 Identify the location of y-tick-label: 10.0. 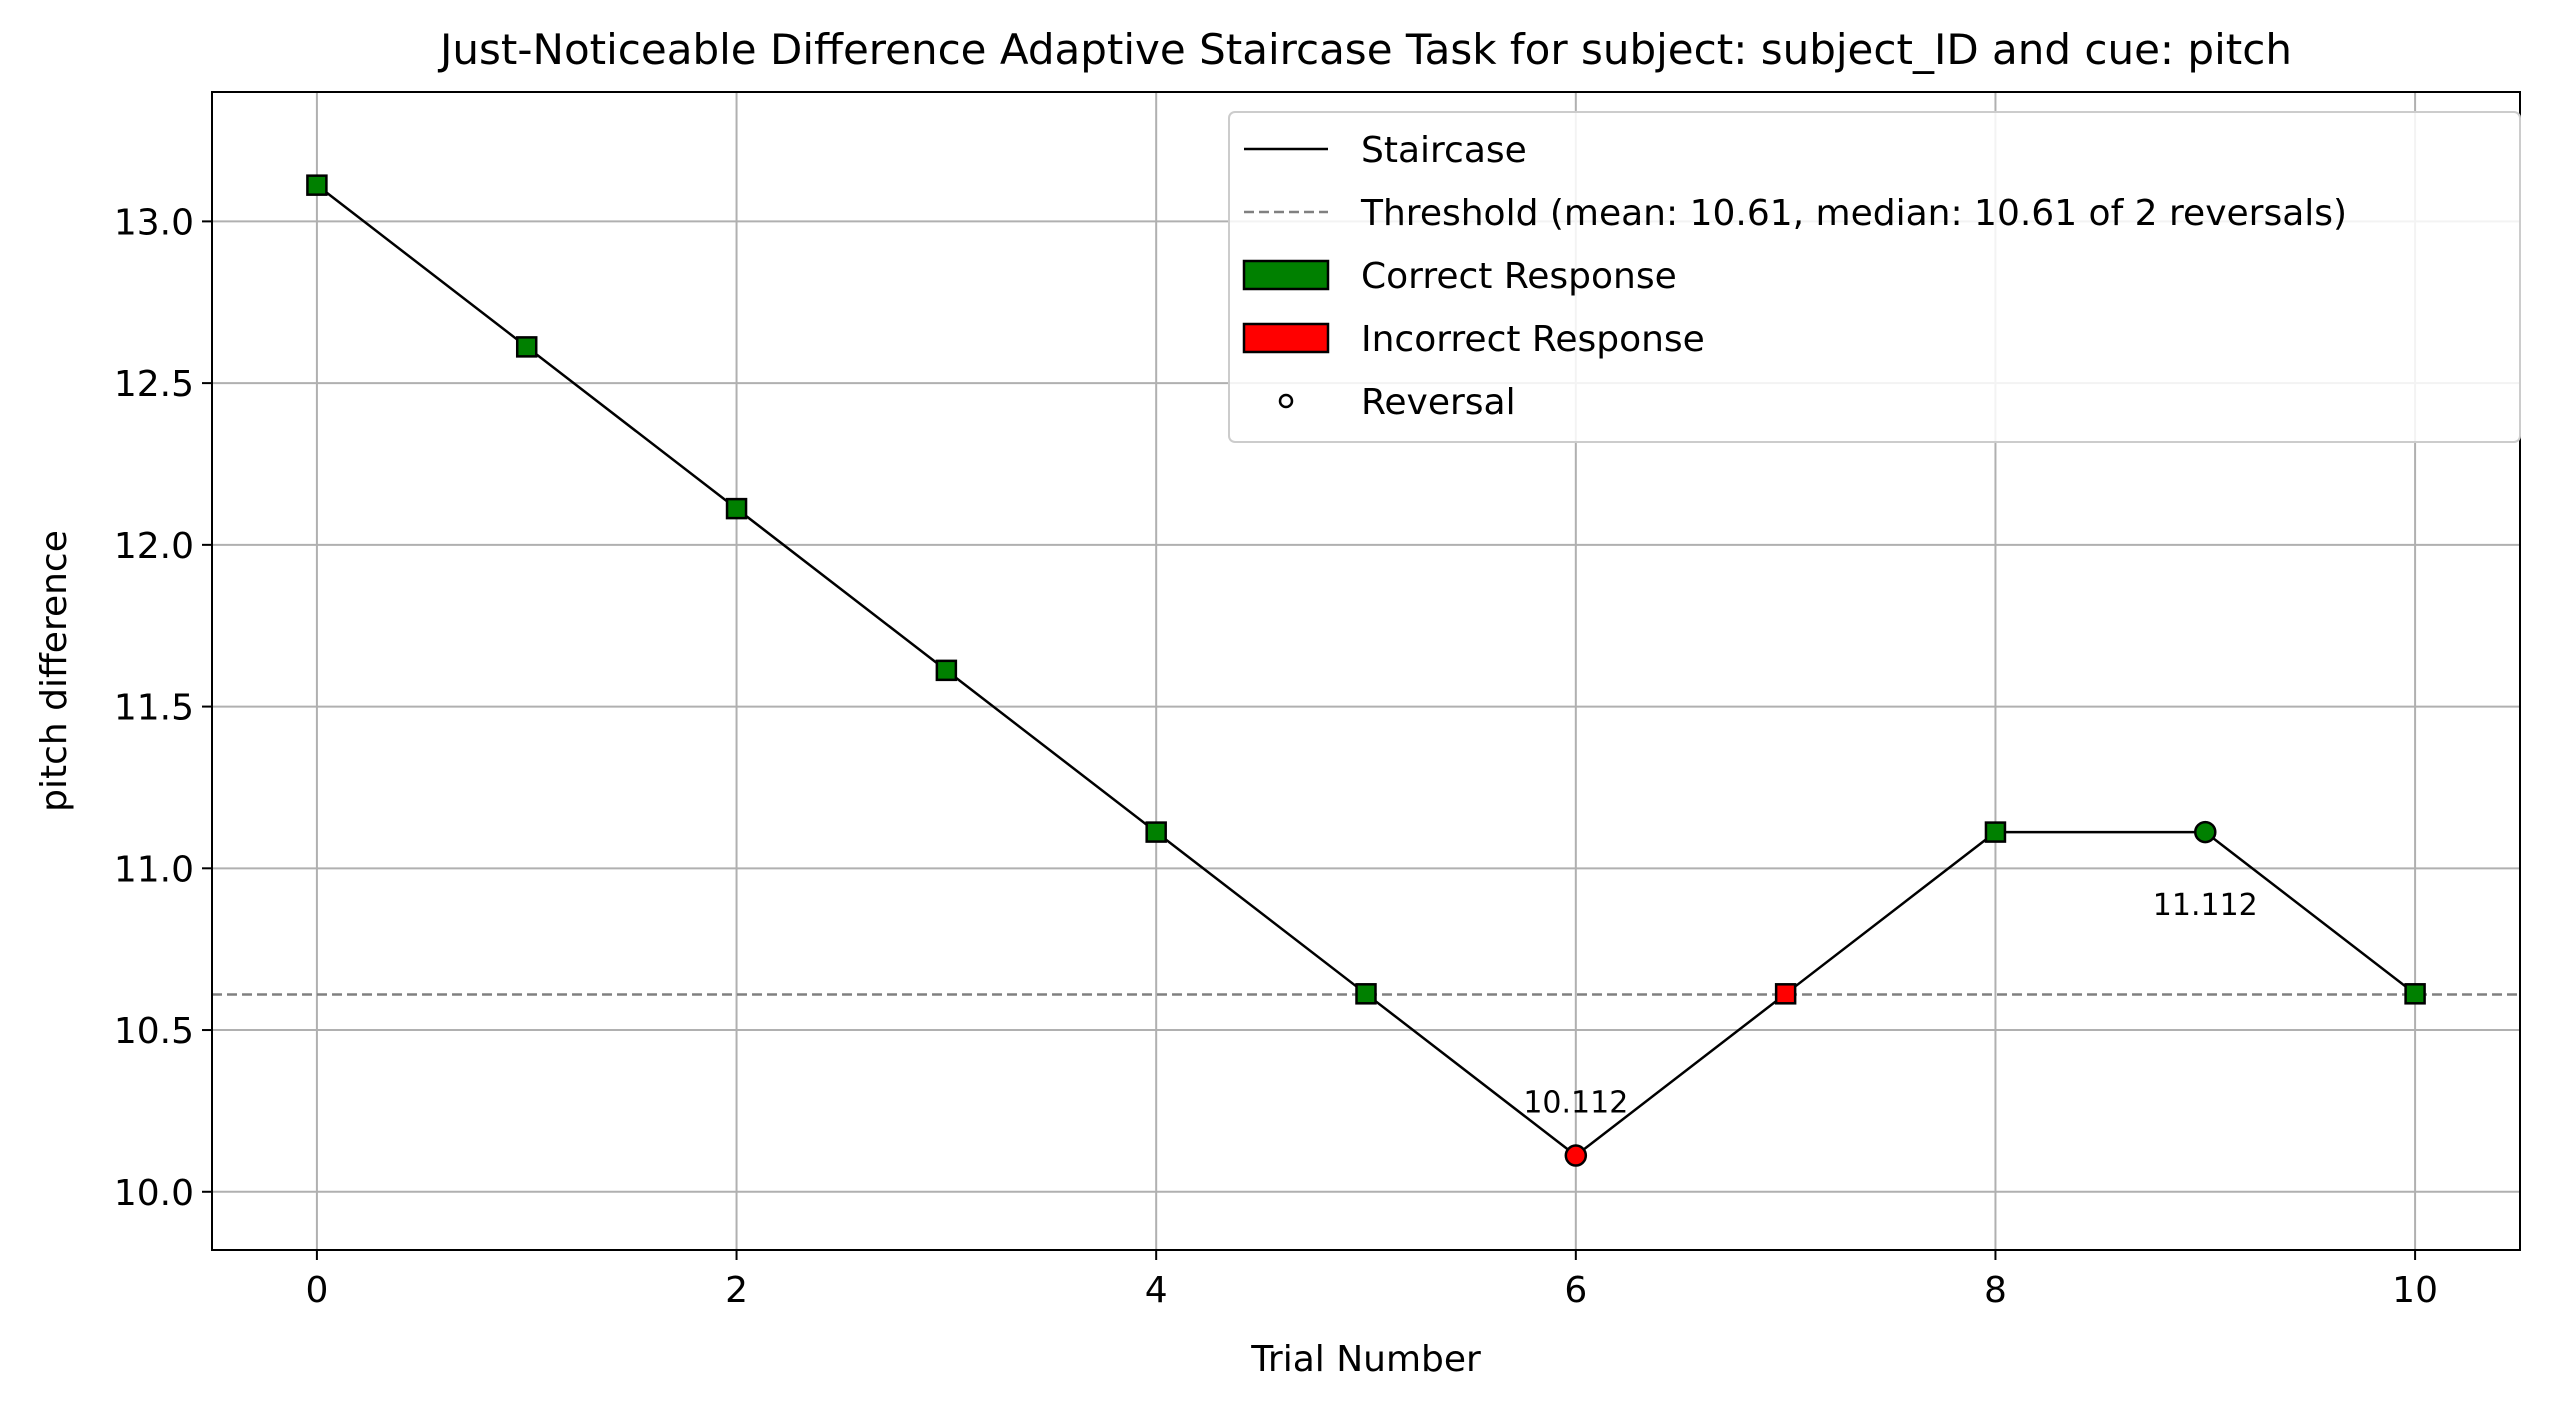
(154, 1193).